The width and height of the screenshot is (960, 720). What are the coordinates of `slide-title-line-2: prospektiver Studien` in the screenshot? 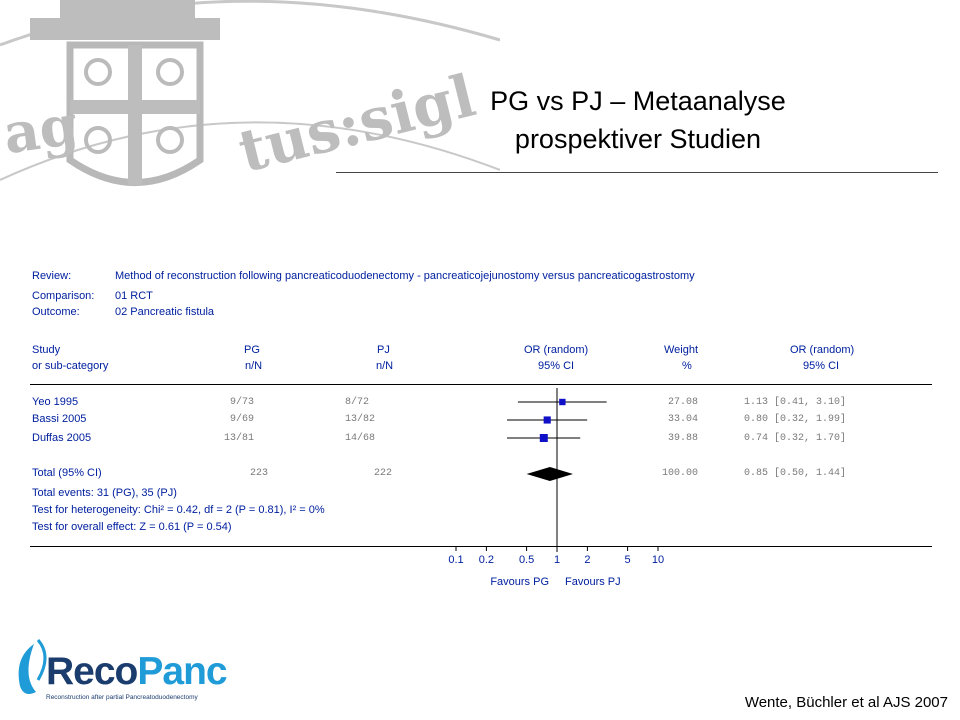 It's located at (638, 139).